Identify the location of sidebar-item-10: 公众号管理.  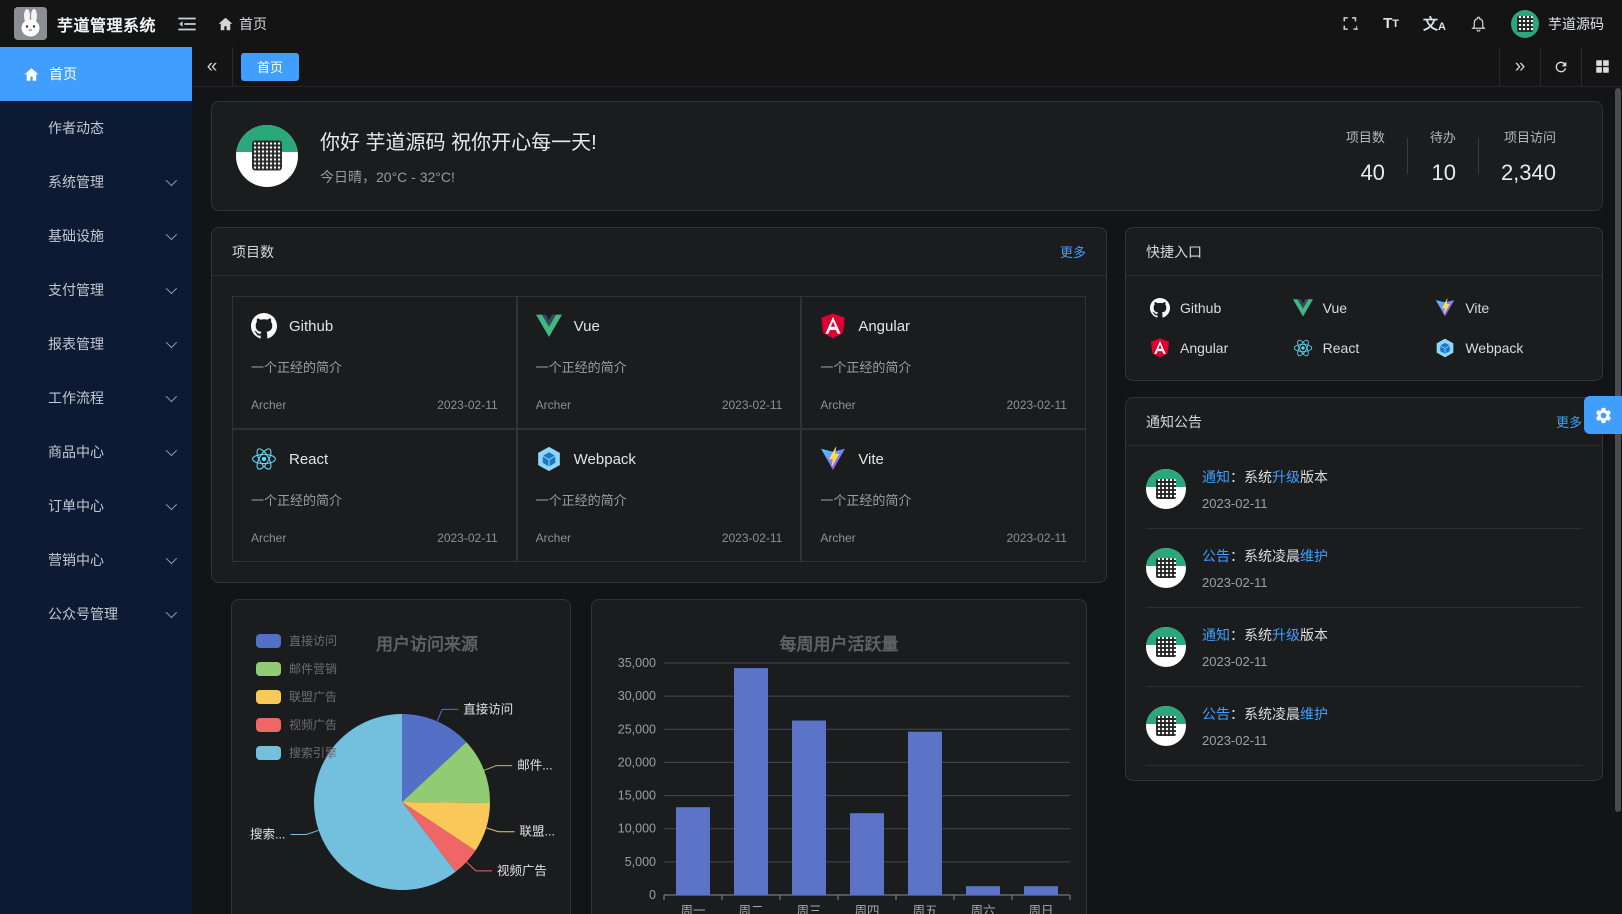
(96, 614).